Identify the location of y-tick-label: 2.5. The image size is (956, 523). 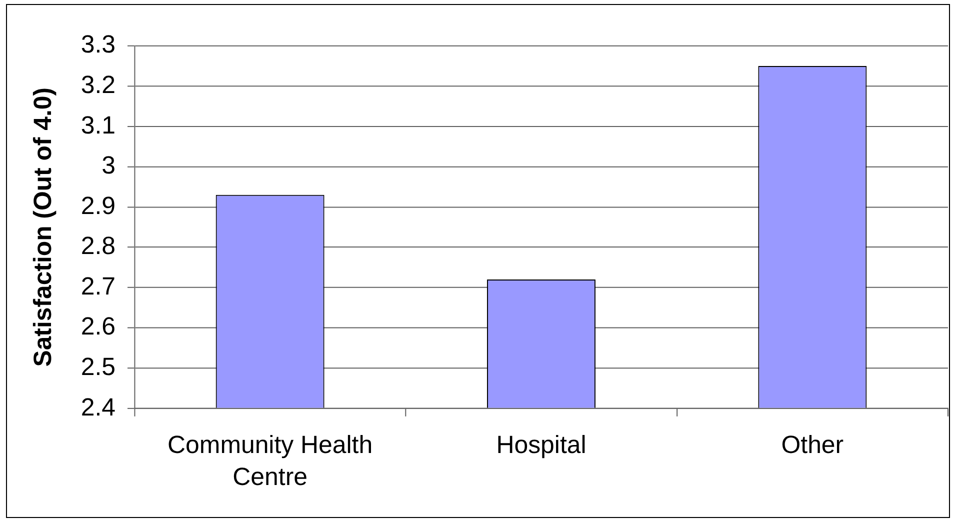
(98, 367).